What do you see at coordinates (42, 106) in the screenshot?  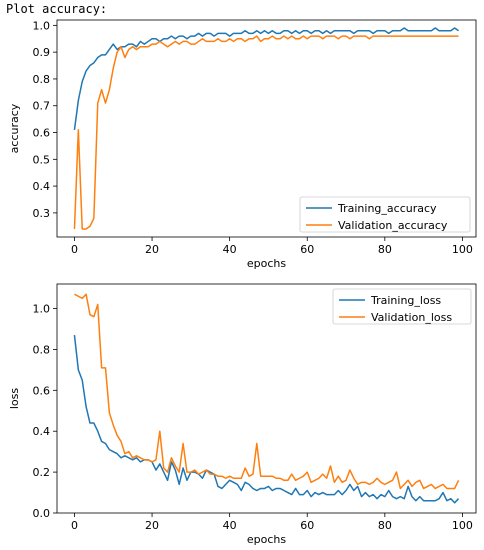 I see `y-tick-label: 0.7` at bounding box center [42, 106].